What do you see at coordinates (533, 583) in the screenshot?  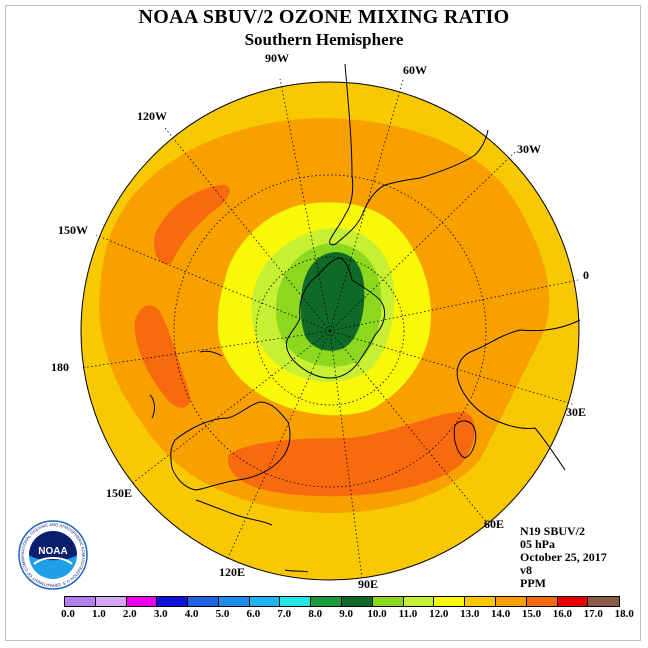 I see `info-units: PPM` at bounding box center [533, 583].